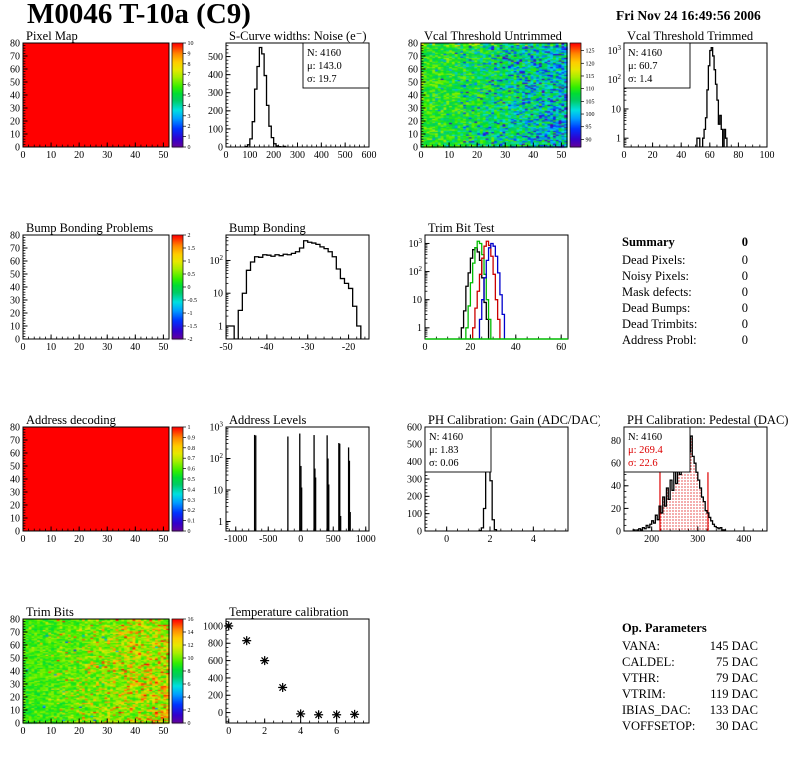 Image resolution: width=796 pixels, height=772 pixels. I want to click on summary-row: Dead Pixels: 0, so click(685, 260).